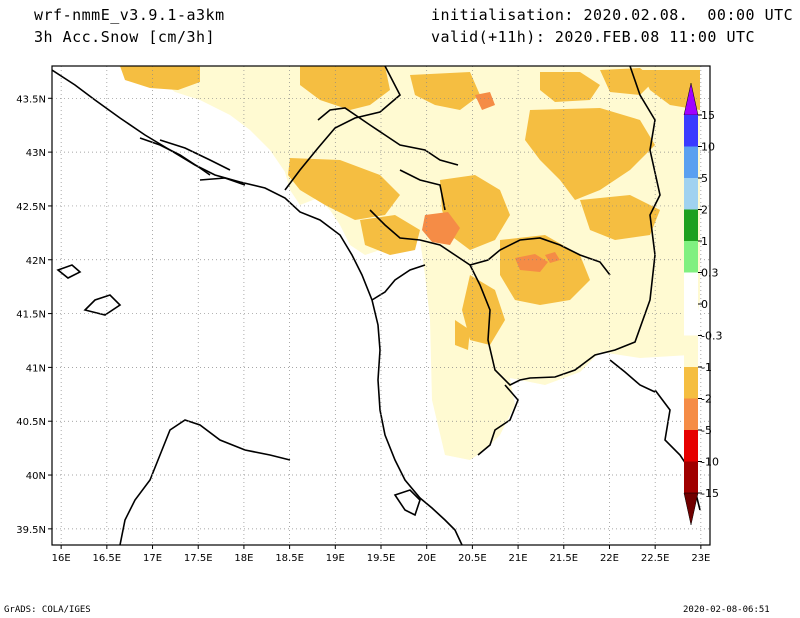  I want to click on init-time: initialisation: 2020.02.08. 00:00 UTC, so click(612, 15).